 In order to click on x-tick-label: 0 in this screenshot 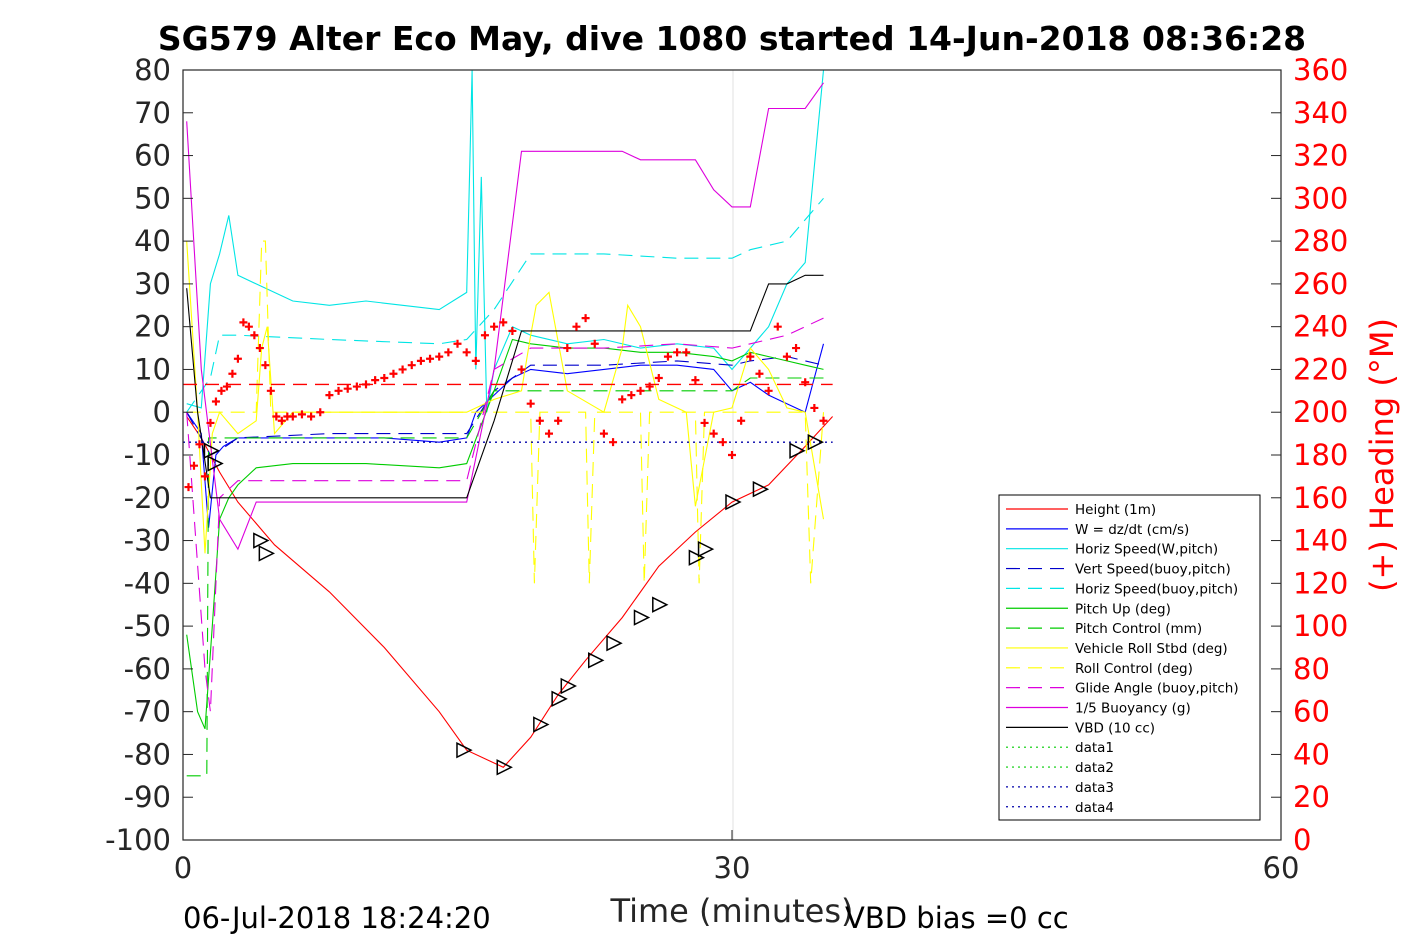, I will do `click(183, 868)`.